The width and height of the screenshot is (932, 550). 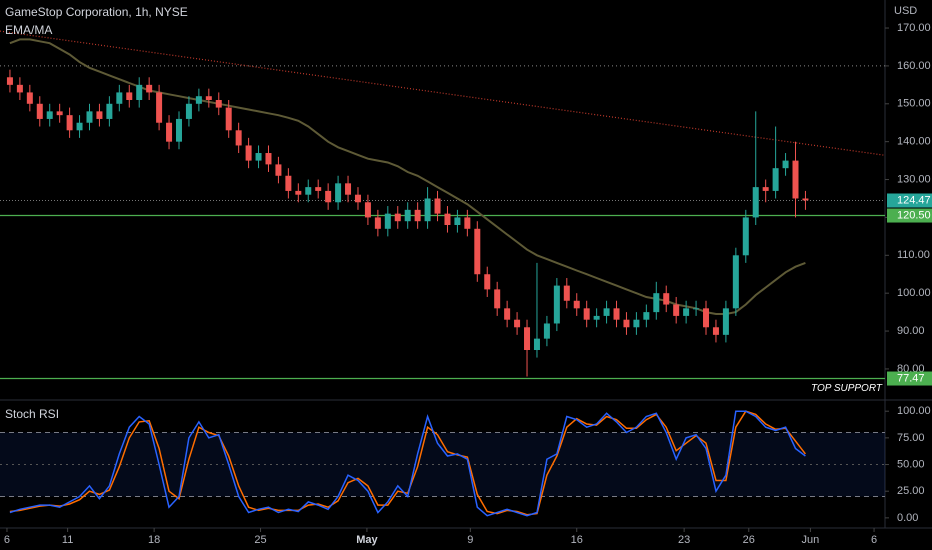 I want to click on price-label: 77.47, so click(x=911, y=378).